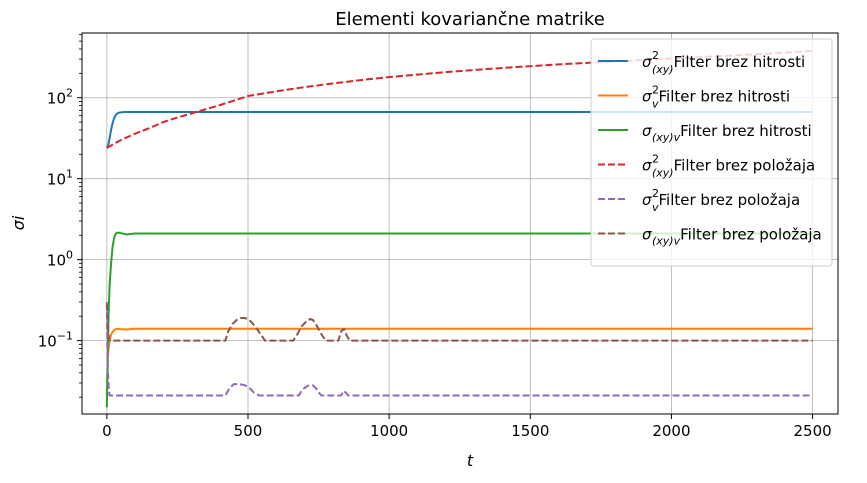 The image size is (867, 483). I want to click on x-tick-label: 1500, so click(530, 431).